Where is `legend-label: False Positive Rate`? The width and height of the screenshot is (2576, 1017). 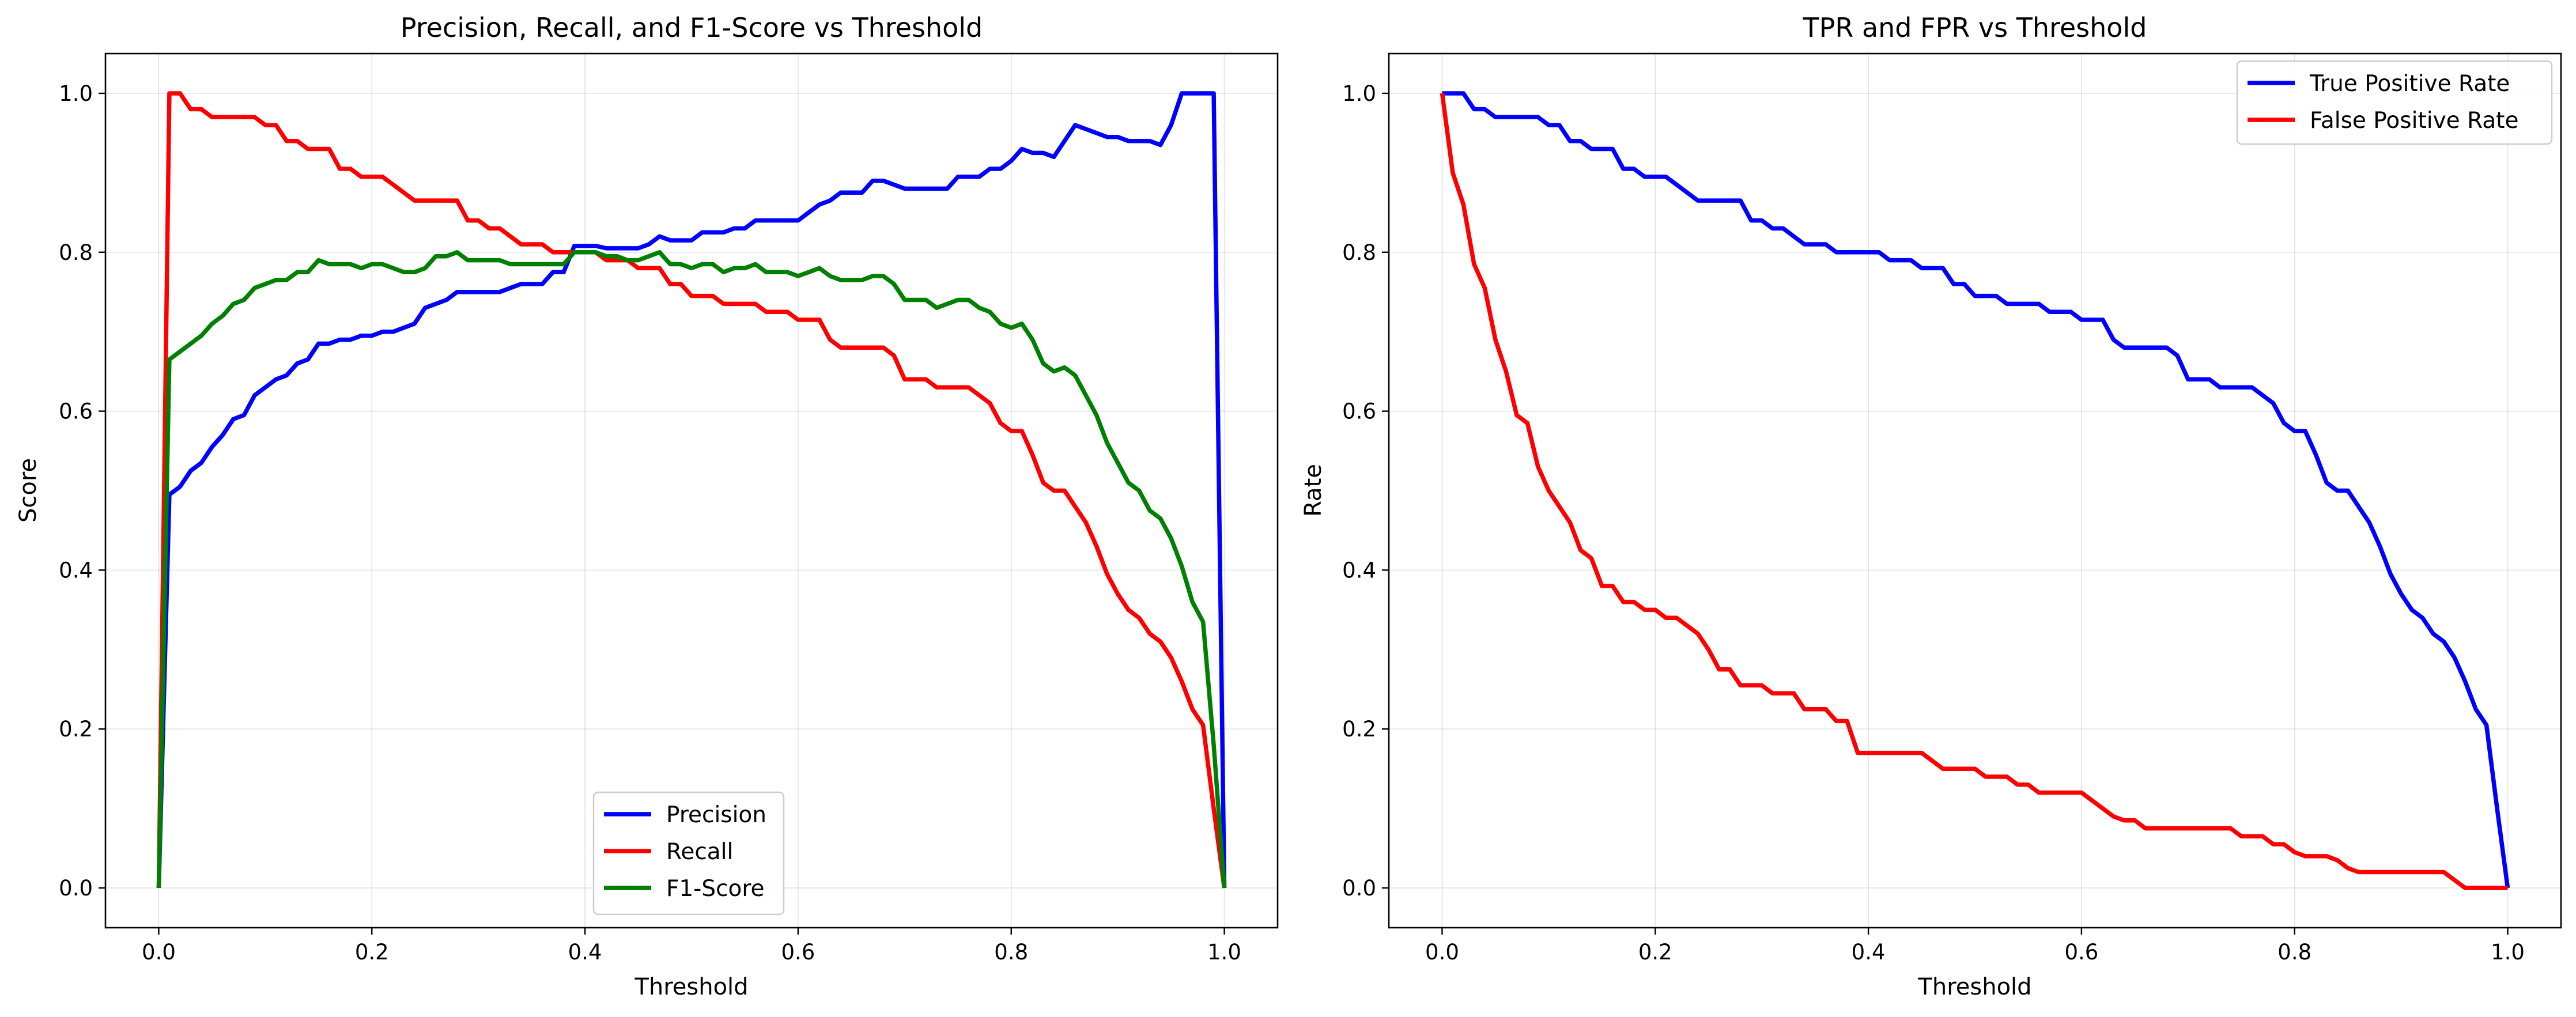
legend-label: False Positive Rate is located at coordinates (2414, 121).